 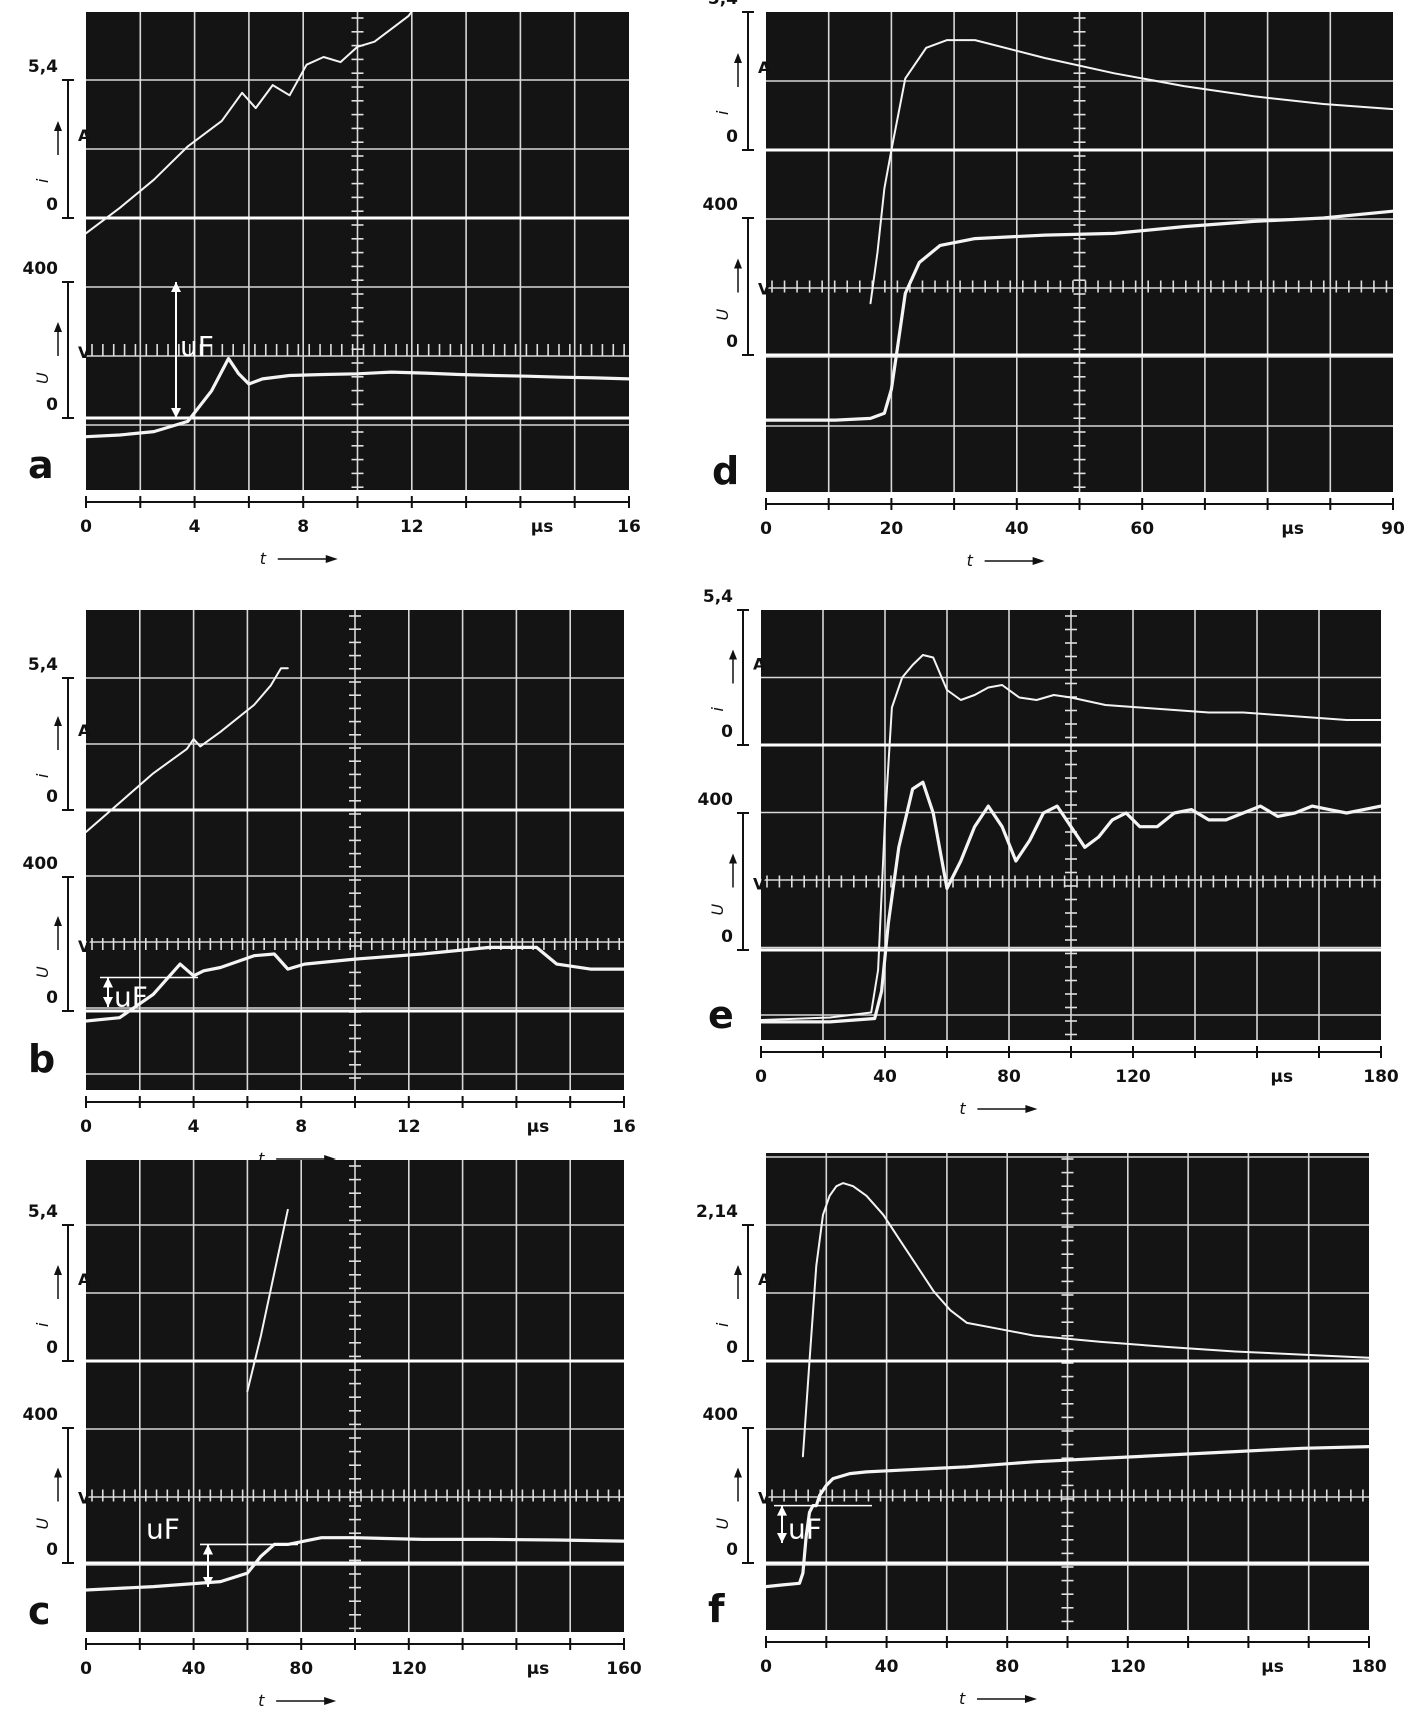 I want to click on panel-letter: e, so click(x=721, y=1015).